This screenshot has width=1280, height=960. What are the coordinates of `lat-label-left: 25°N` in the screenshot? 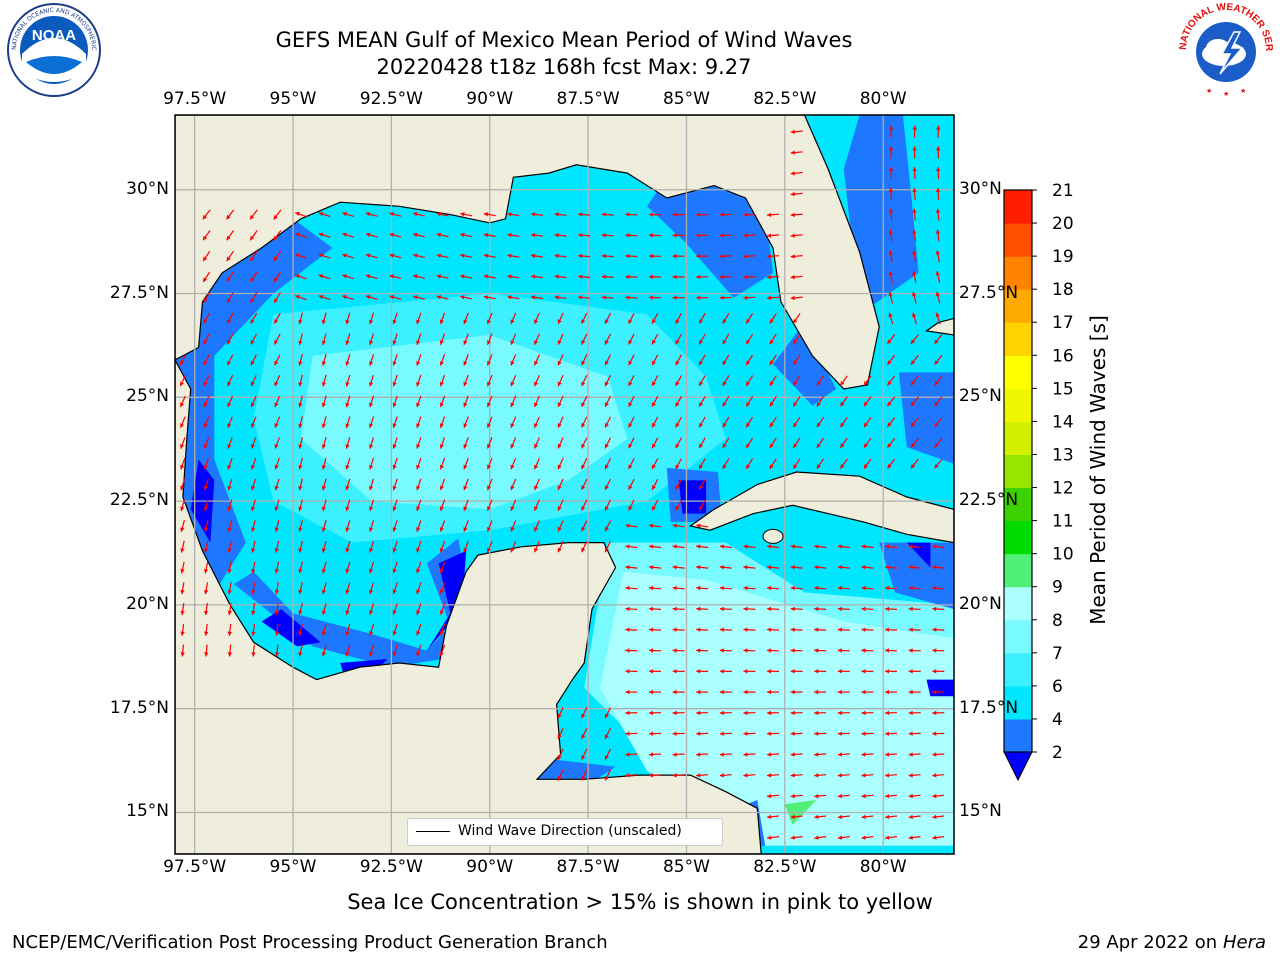 It's located at (147, 396).